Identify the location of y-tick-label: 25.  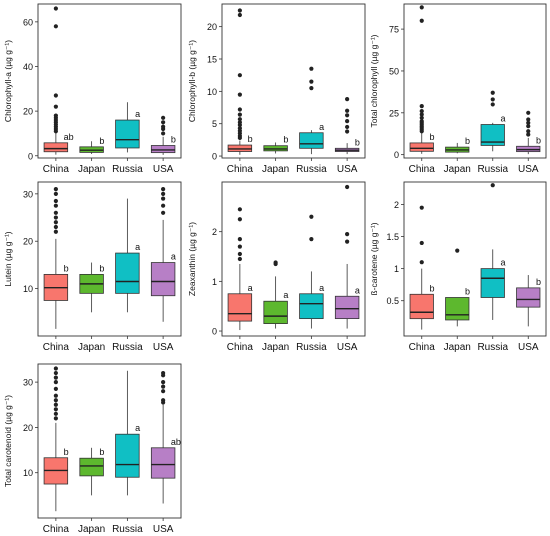
(394, 113).